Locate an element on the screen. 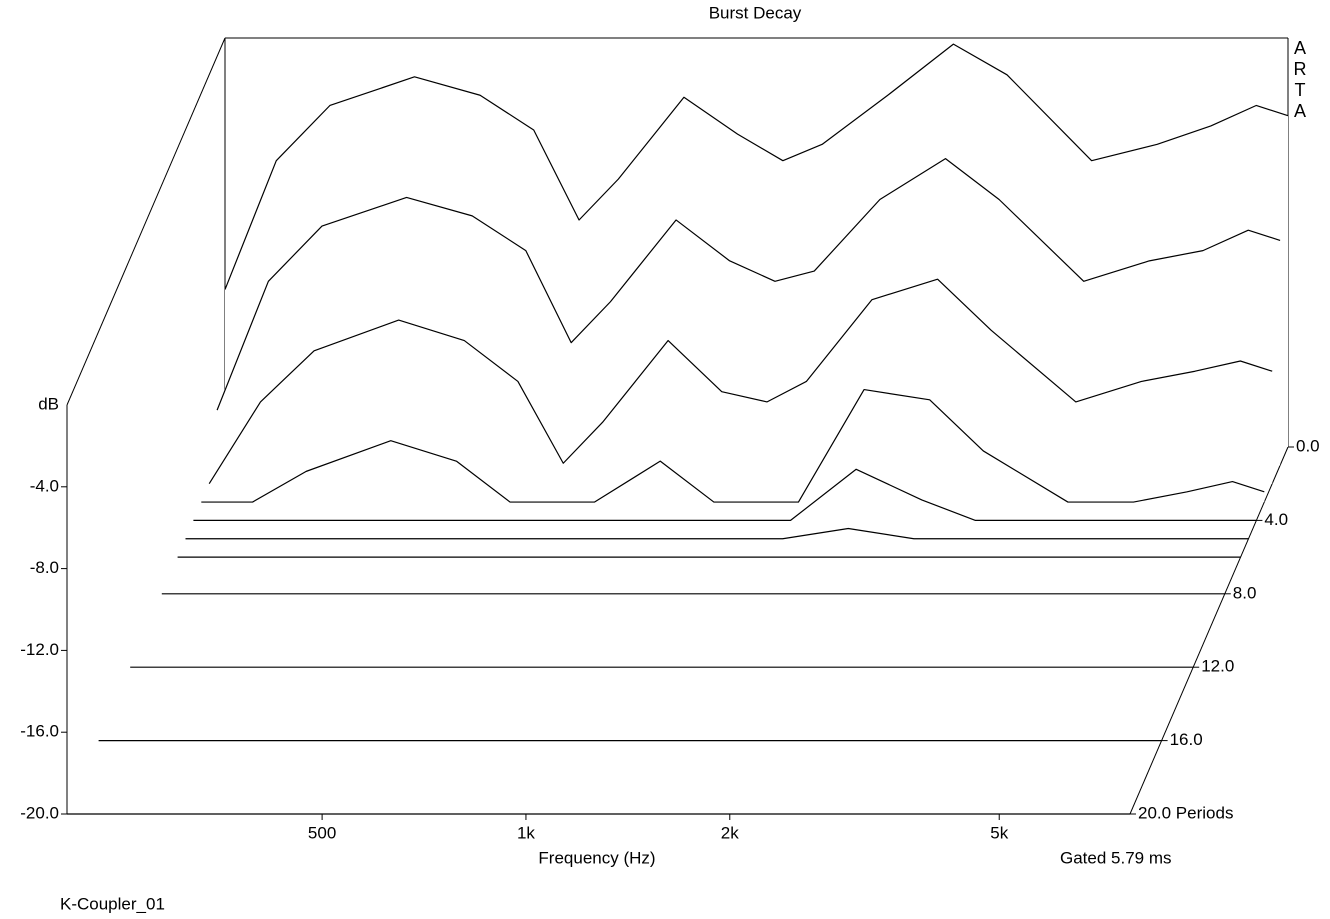 The image size is (1330, 919). z-tick-label: 0.0 is located at coordinates (1308, 445).